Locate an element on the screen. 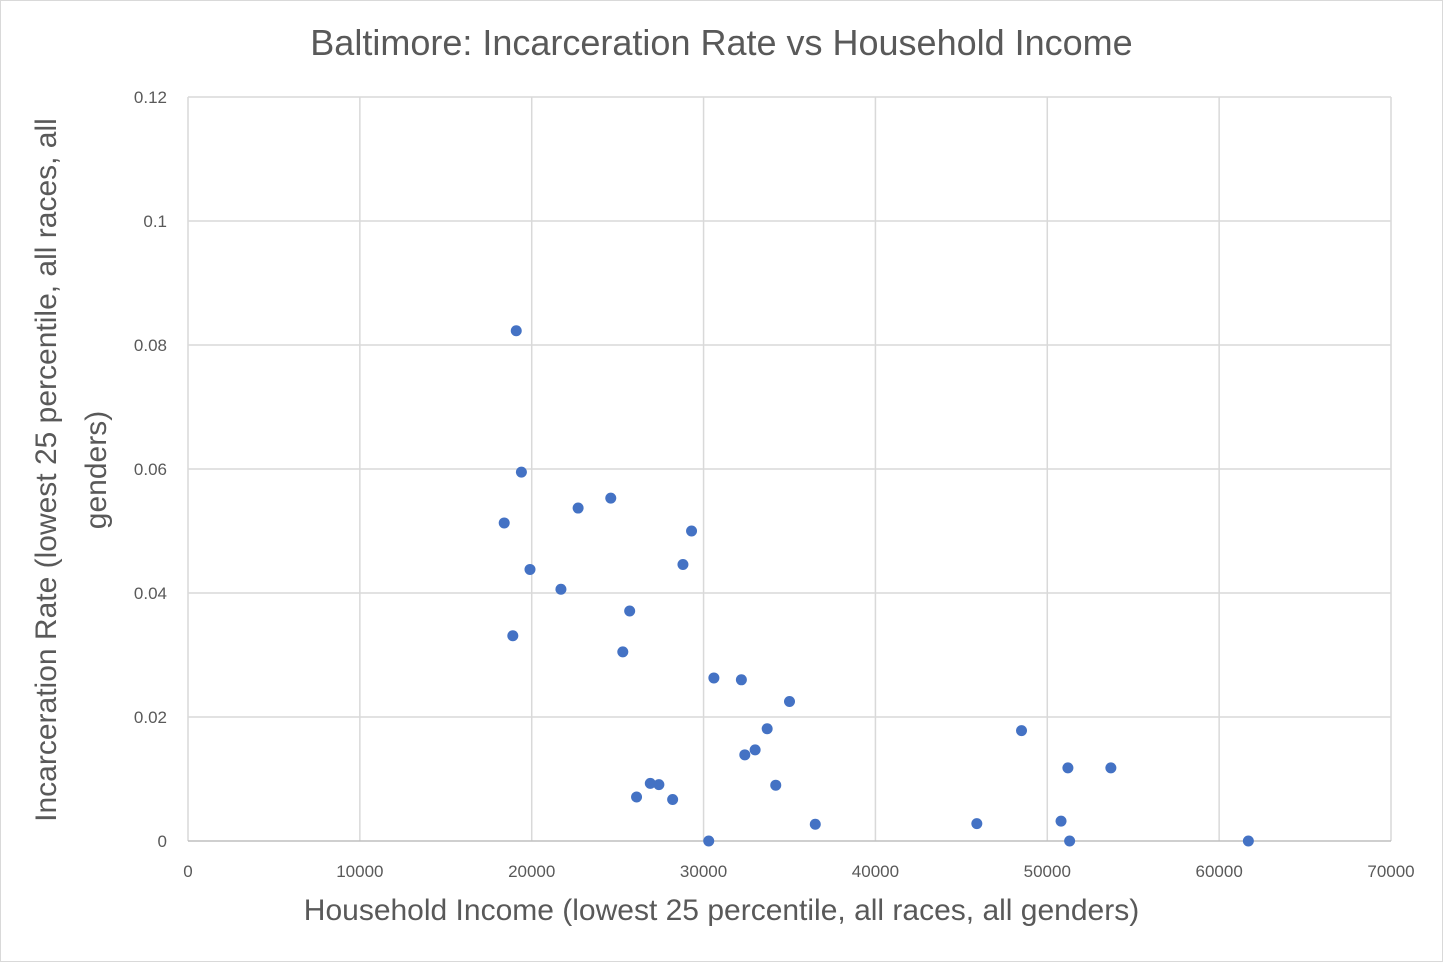 This screenshot has height=962, width=1443. y-tick-labels: 0 0.02 0.04 0.06 0.08 0.1 0.12 is located at coordinates (150, 469).